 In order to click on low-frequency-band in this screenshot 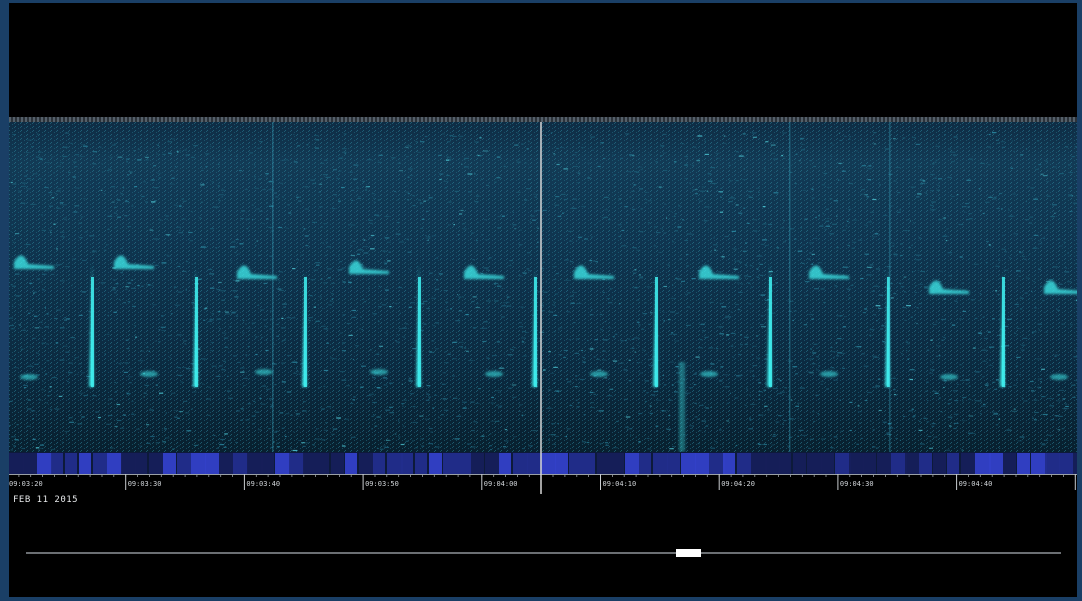, I will do `click(543, 463)`.